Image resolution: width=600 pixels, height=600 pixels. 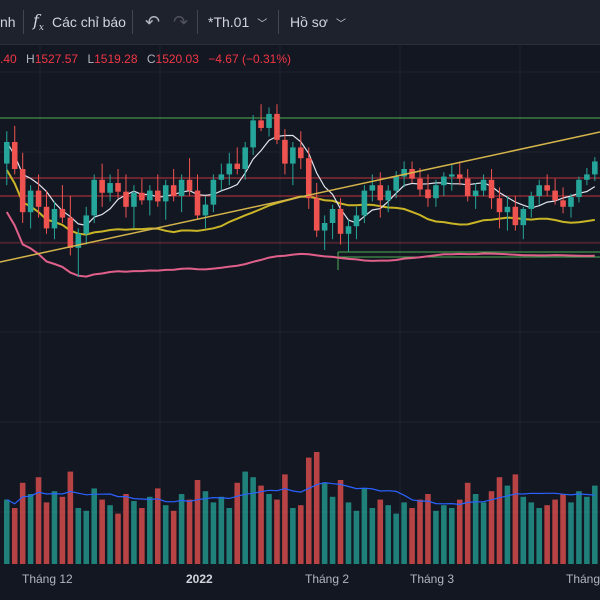 I want to click on high-key: H, so click(x=30, y=59).